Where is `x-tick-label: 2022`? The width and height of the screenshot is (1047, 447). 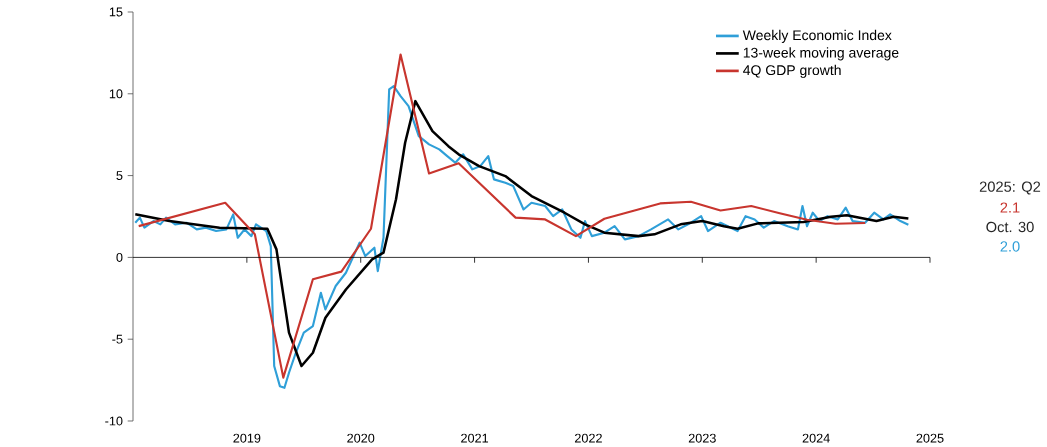 x-tick-label: 2022 is located at coordinates (588, 438).